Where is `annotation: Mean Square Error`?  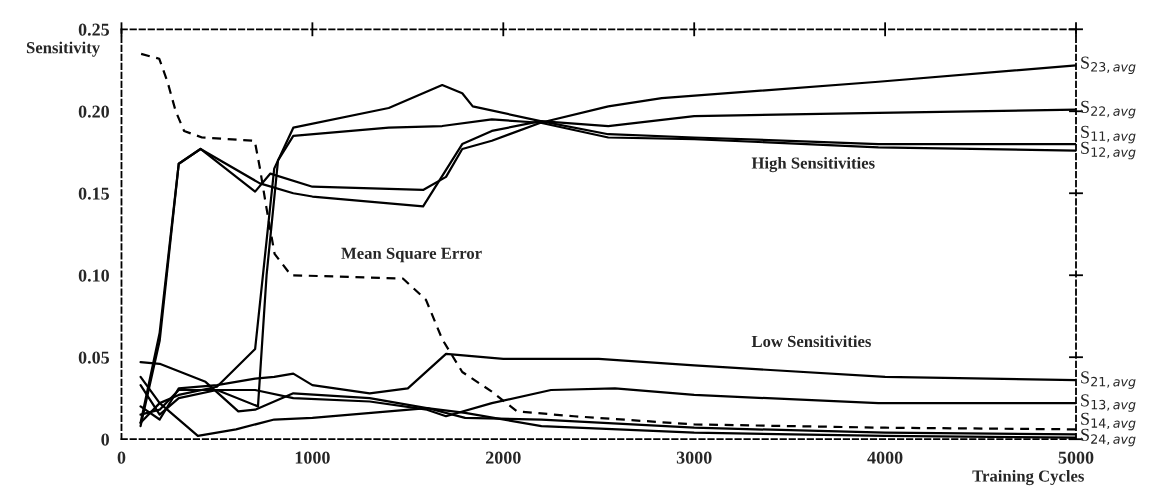 annotation: Mean Square Error is located at coordinates (411, 255).